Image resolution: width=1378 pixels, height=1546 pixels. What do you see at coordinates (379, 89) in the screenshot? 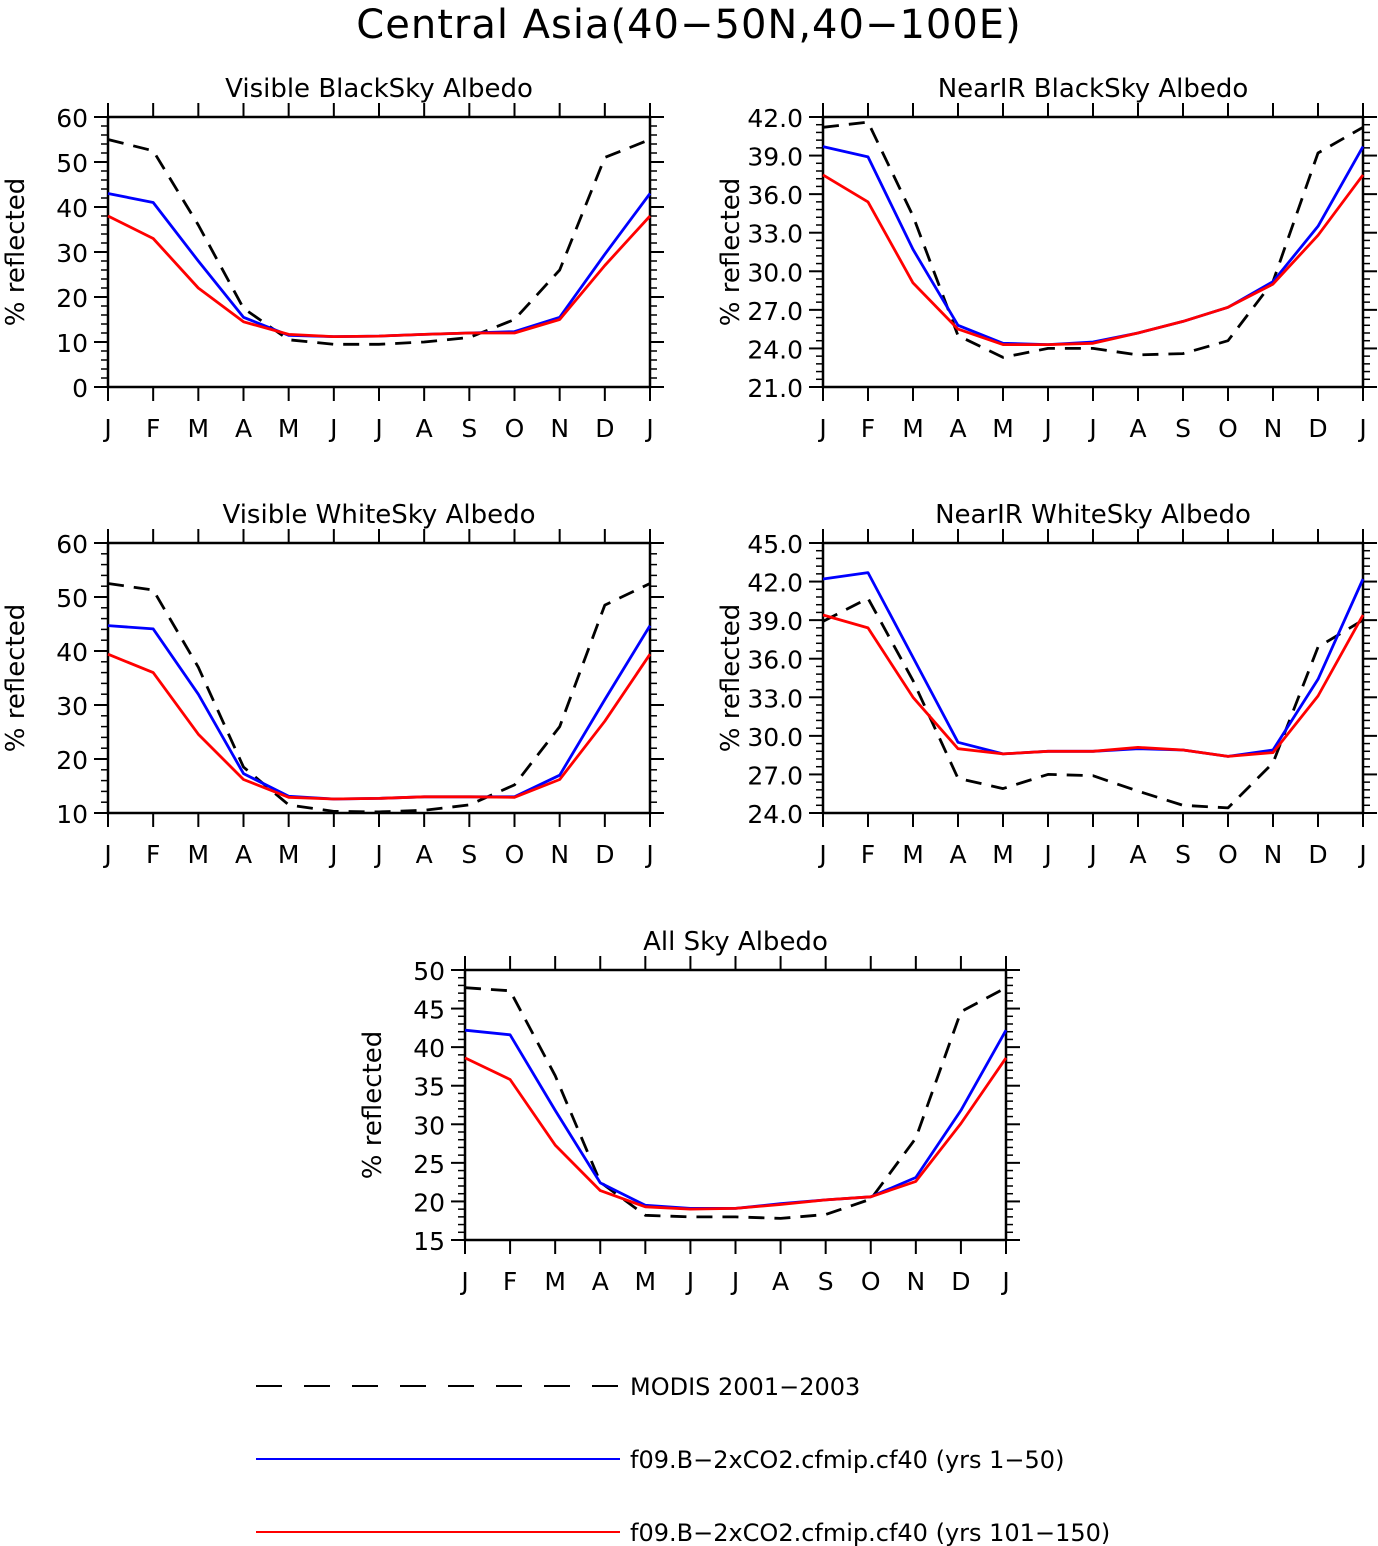
I see `panel-title: Visible BlackSky Albedo` at bounding box center [379, 89].